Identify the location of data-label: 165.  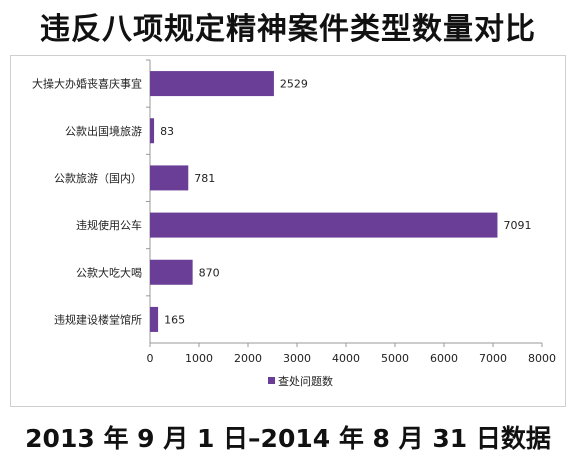
(174, 319).